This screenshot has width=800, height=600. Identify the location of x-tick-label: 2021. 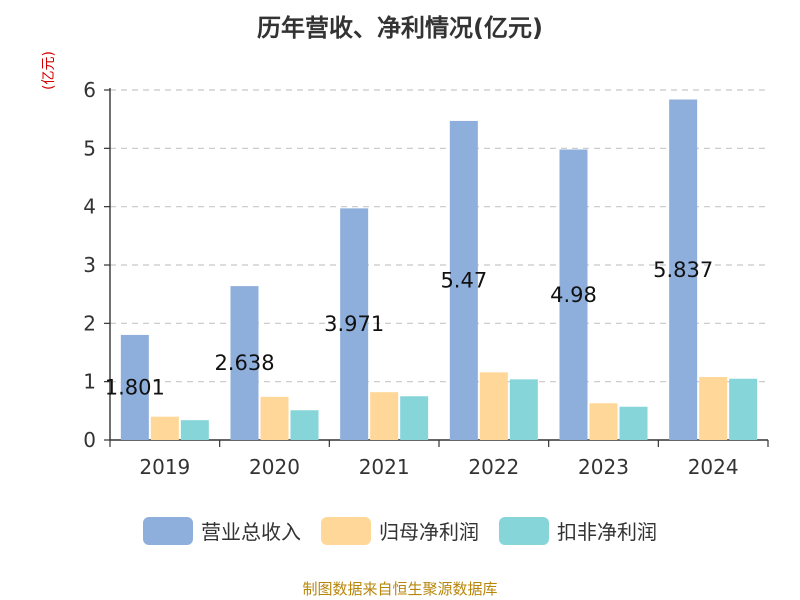
(384, 467).